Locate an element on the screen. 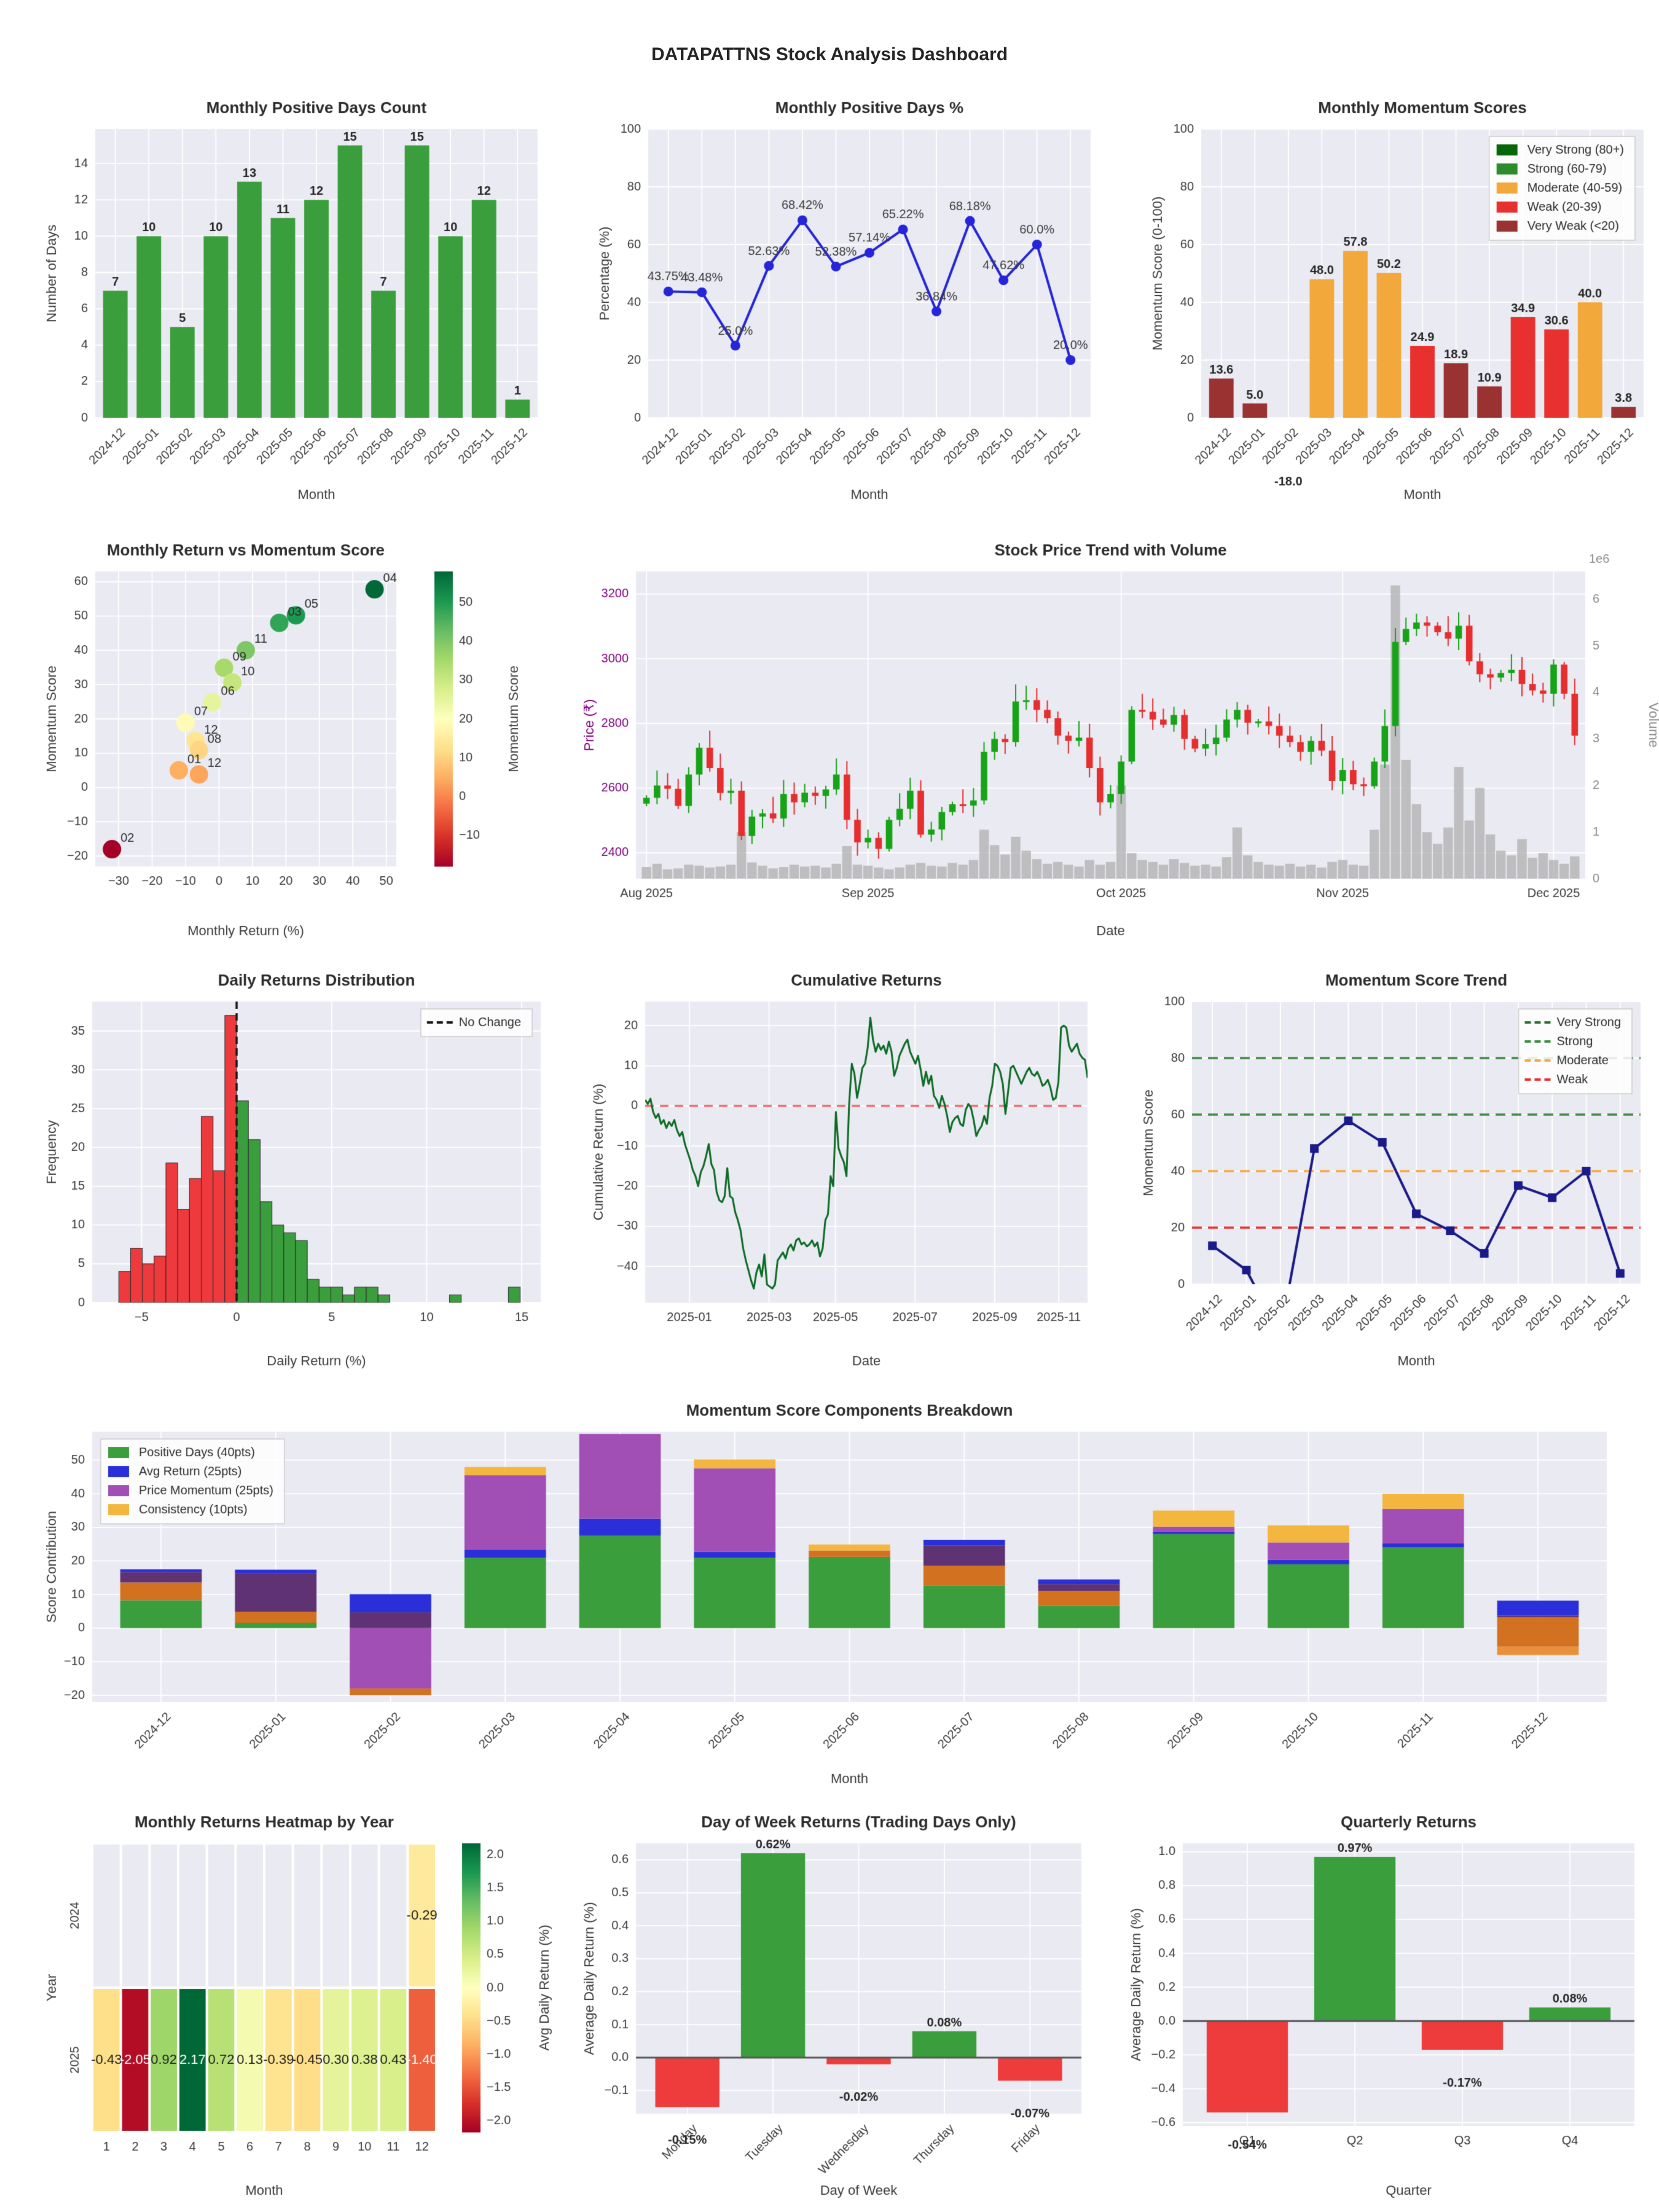 Image resolution: width=1659 pixels, height=2212 pixels. chart-positive-days is located at coordinates (295, 298).